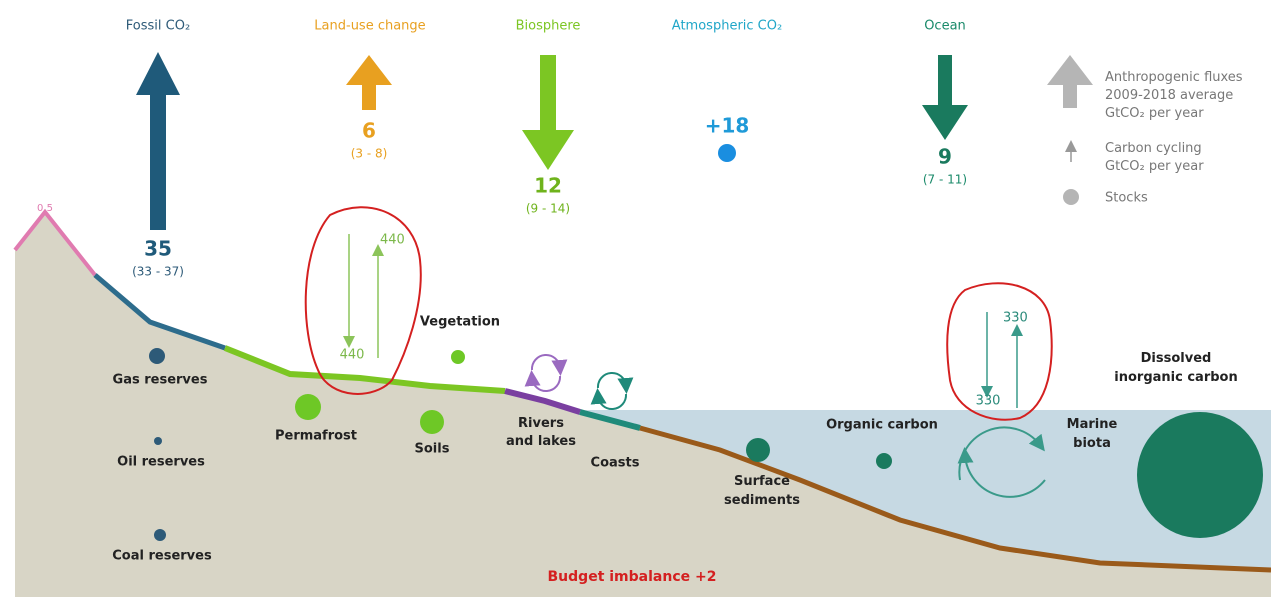 The image size is (1271, 597). Describe the element at coordinates (460, 322) in the screenshot. I see `stock-label: Vegetation` at that location.